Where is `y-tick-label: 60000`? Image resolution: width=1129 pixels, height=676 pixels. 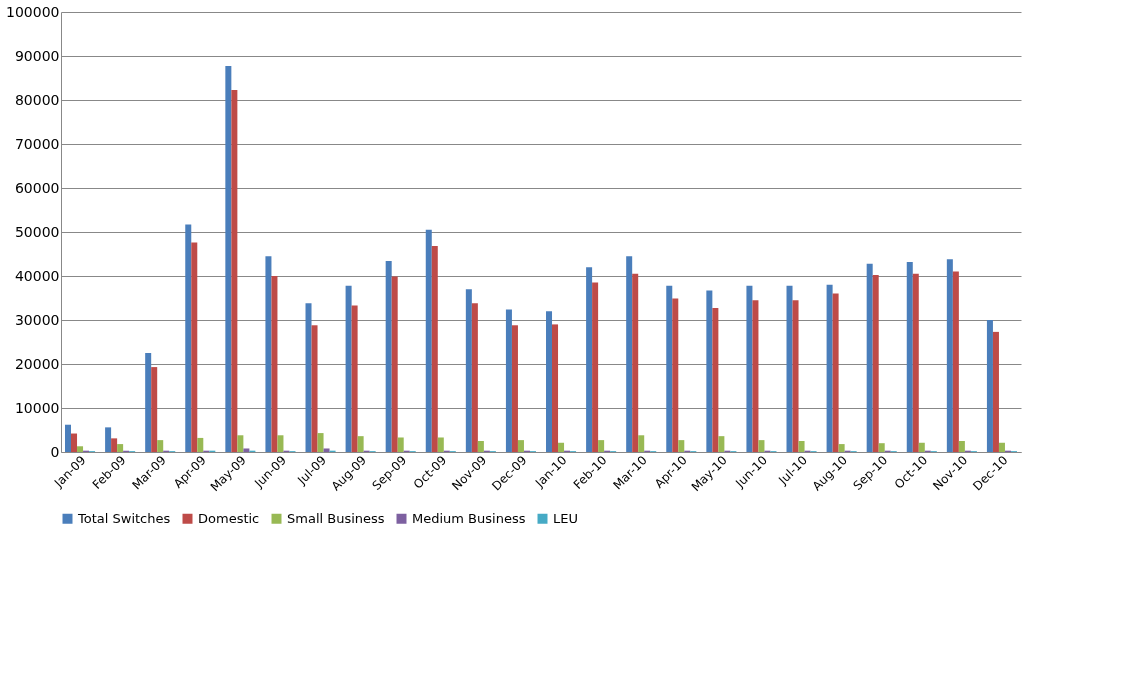
y-tick-label: 60000 is located at coordinates (37, 187).